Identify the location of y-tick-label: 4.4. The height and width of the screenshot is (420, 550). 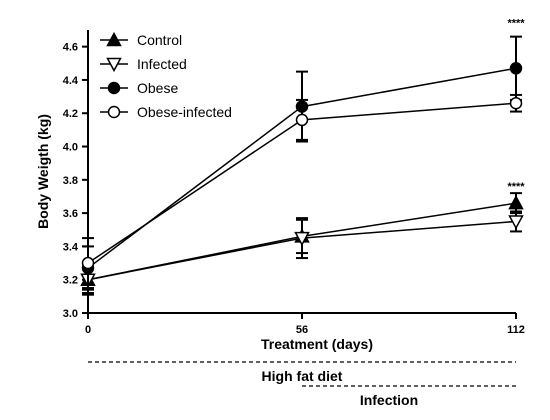
(71, 81).